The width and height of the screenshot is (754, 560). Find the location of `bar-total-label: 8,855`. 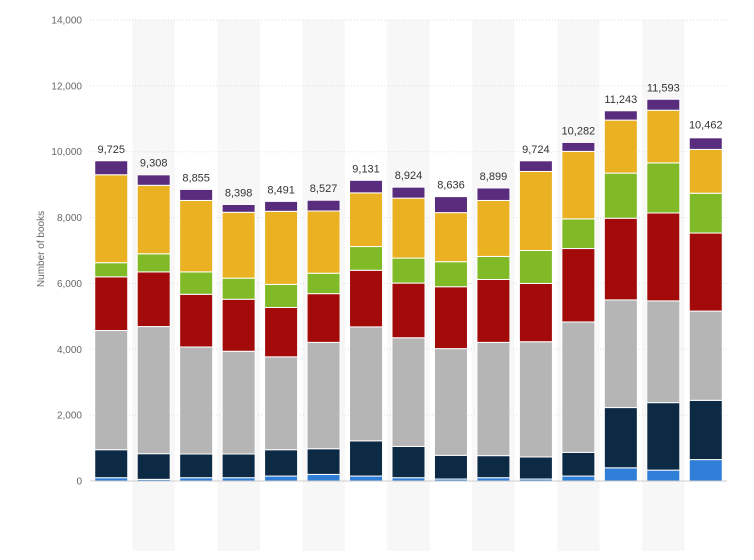

bar-total-label: 8,855 is located at coordinates (196, 178).